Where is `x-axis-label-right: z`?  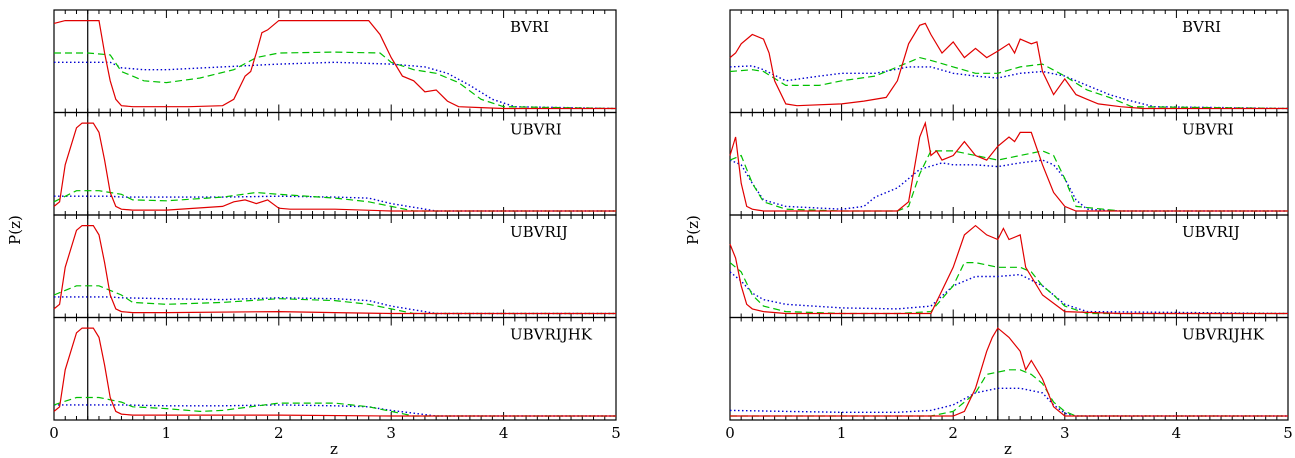 x-axis-label-right: z is located at coordinates (1008, 449).